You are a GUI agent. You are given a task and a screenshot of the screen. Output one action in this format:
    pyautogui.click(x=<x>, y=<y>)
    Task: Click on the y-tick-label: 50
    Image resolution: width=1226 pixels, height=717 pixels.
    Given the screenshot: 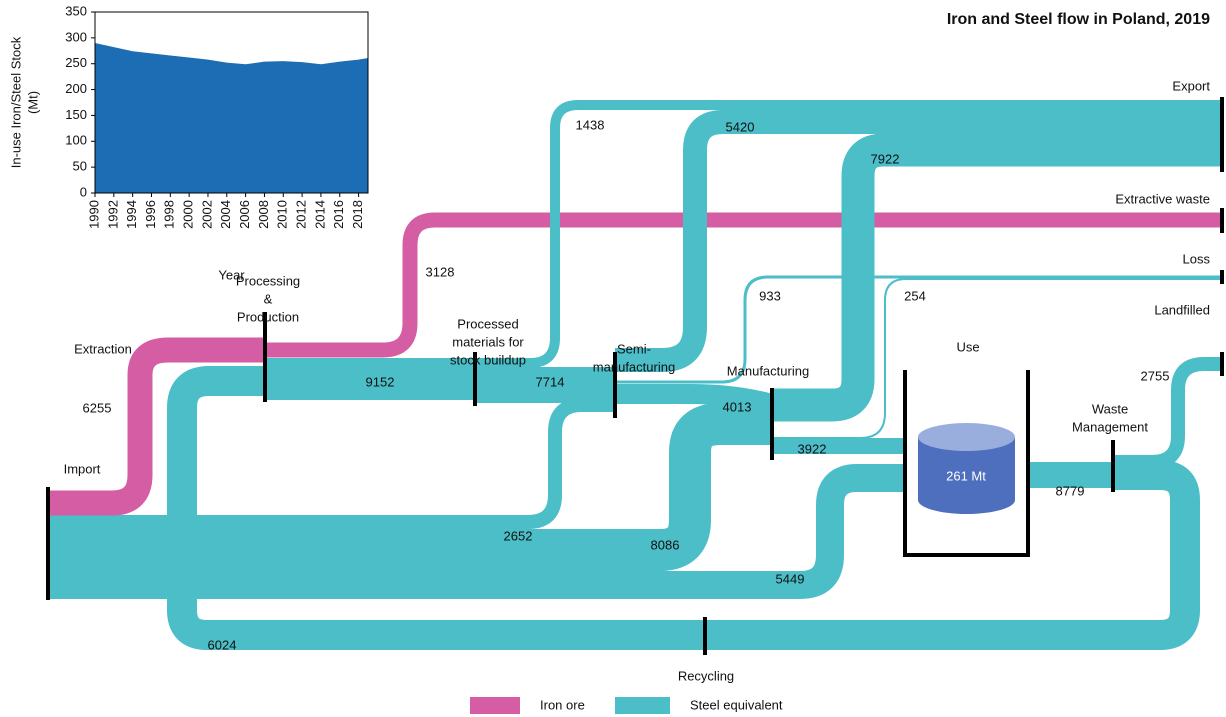 What is the action you would take?
    pyautogui.click(x=80, y=166)
    